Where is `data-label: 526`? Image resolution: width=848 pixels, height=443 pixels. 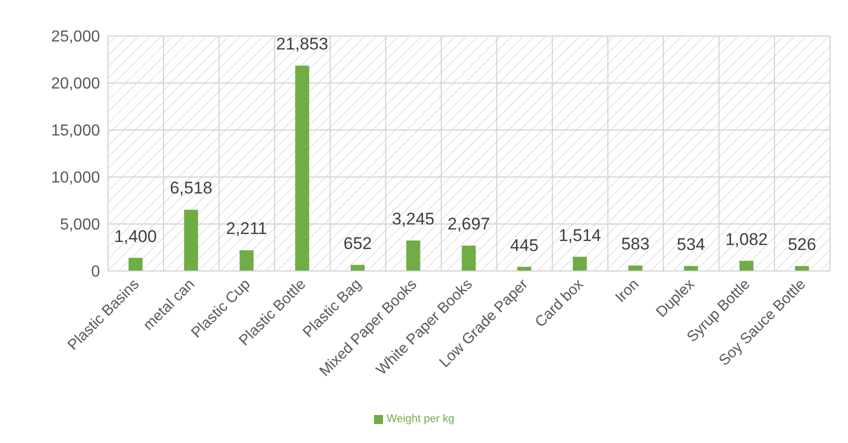
data-label: 526 is located at coordinates (802, 244).